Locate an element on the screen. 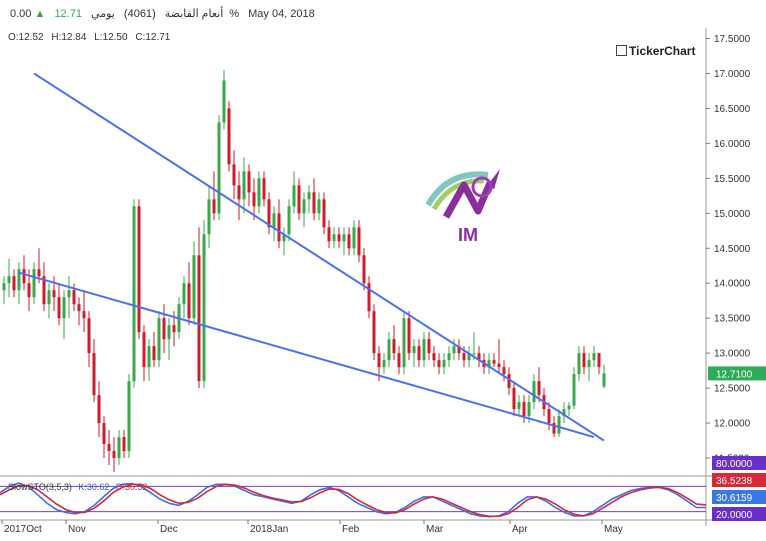 The image size is (766, 541). lower-level-tag-text: 20.0000 is located at coordinates (734, 515).